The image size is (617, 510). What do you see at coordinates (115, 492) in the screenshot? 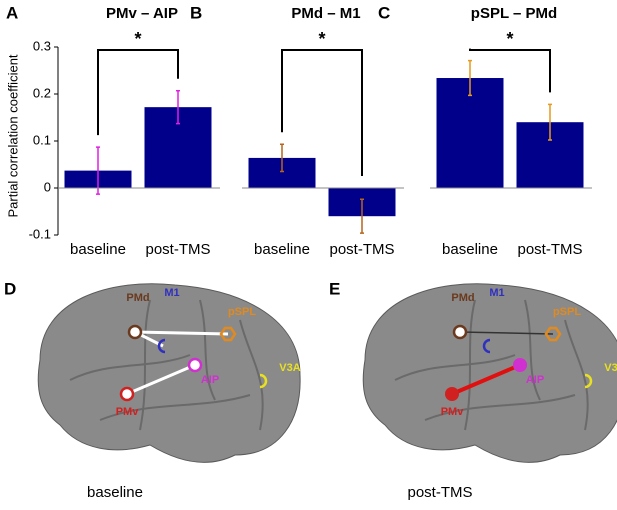
I see `panel-caption: baseline` at bounding box center [115, 492].